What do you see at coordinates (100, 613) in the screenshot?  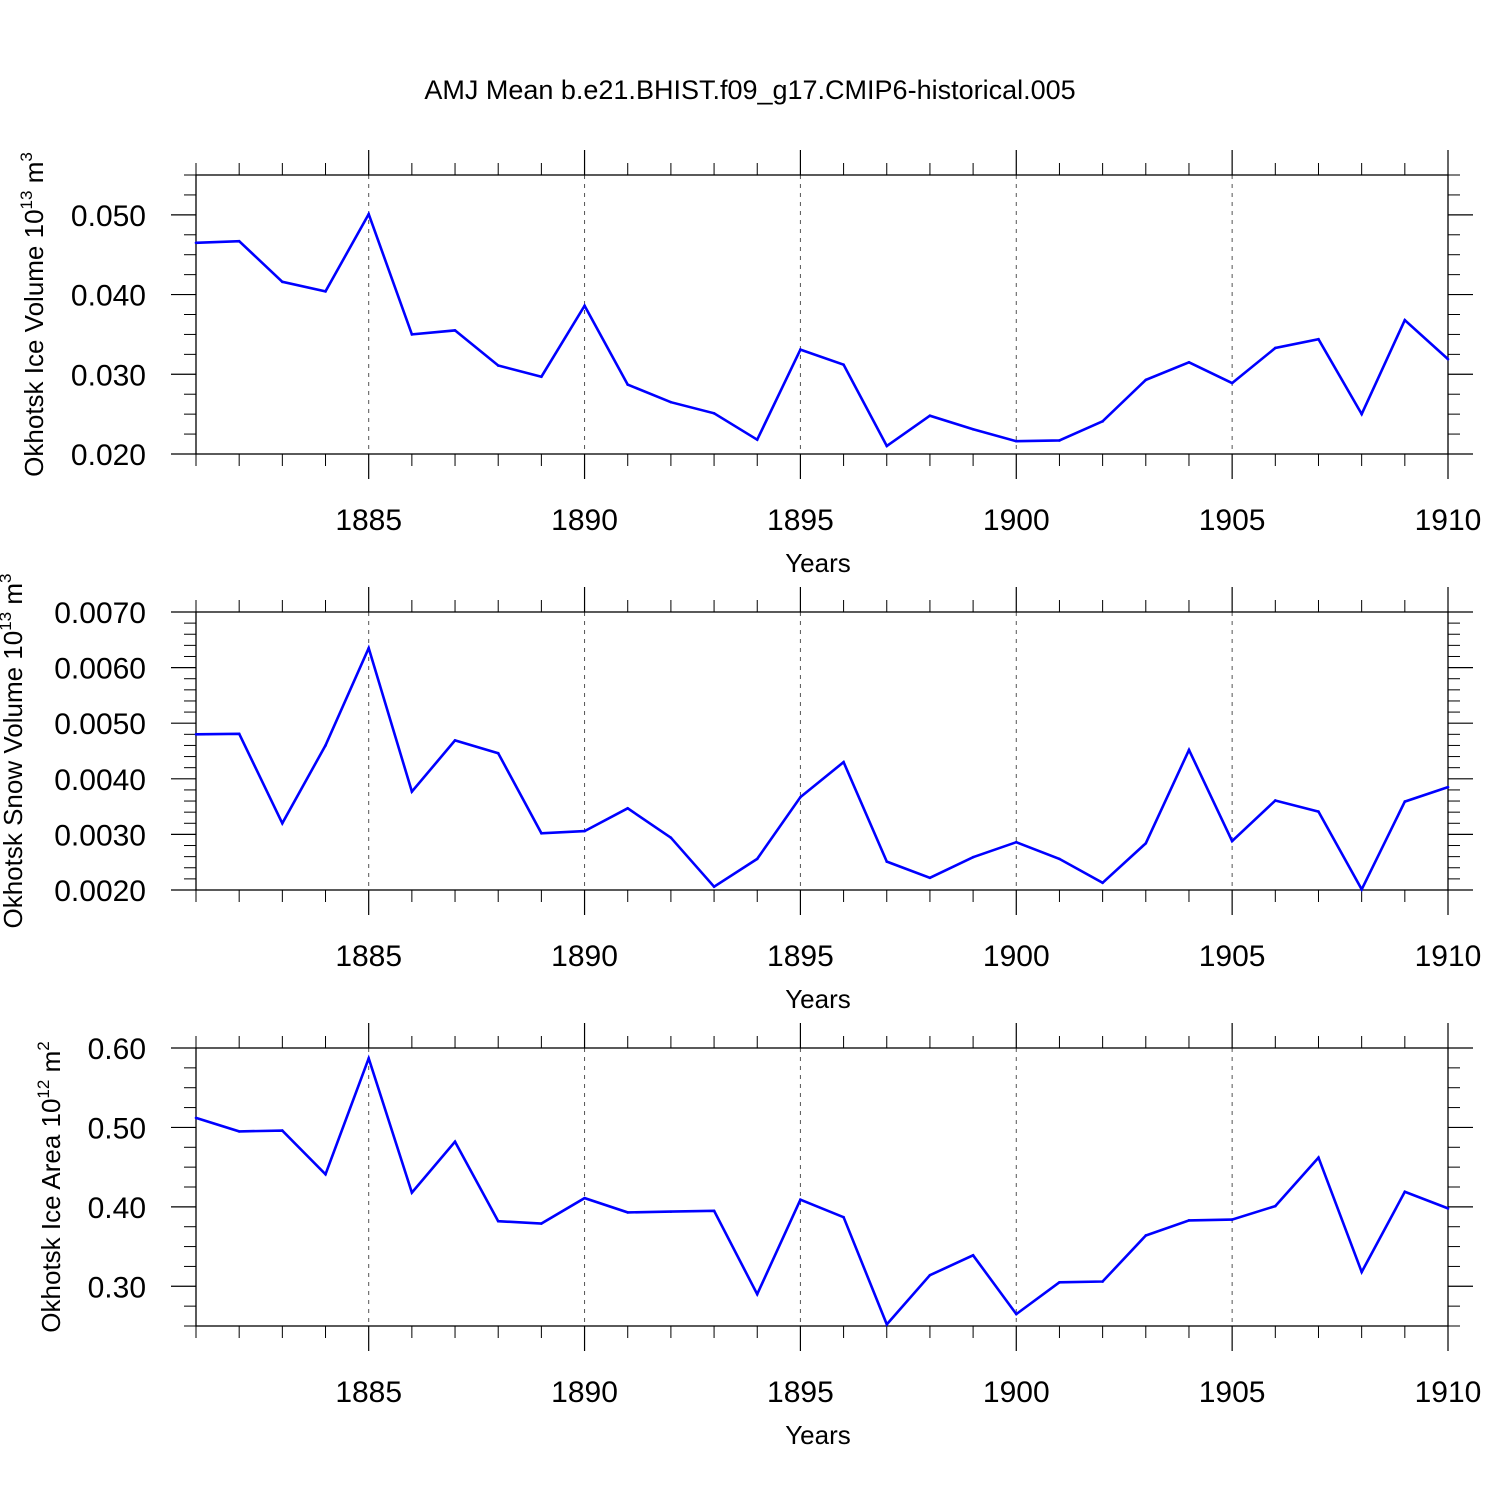 I see `y-tick-label: 0.0070` at bounding box center [100, 613].